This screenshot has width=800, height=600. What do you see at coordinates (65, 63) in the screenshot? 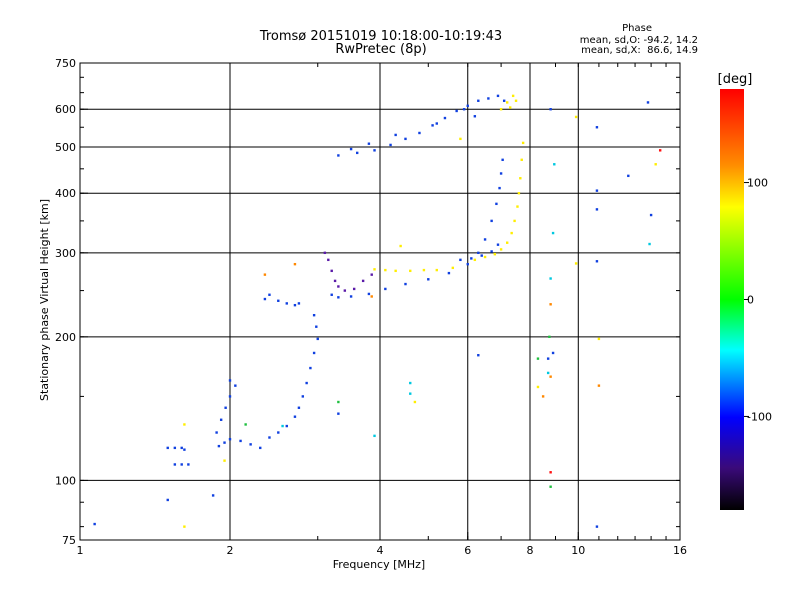
I see `y-tick-label: 750` at bounding box center [65, 63].